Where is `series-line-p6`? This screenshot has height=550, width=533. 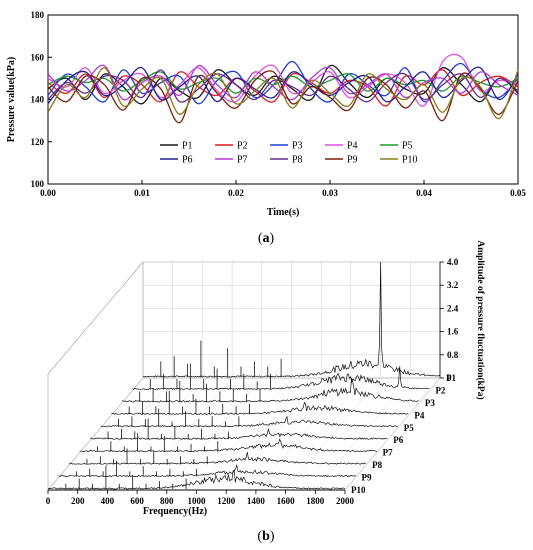
series-line-p6 is located at coordinates (283, 85).